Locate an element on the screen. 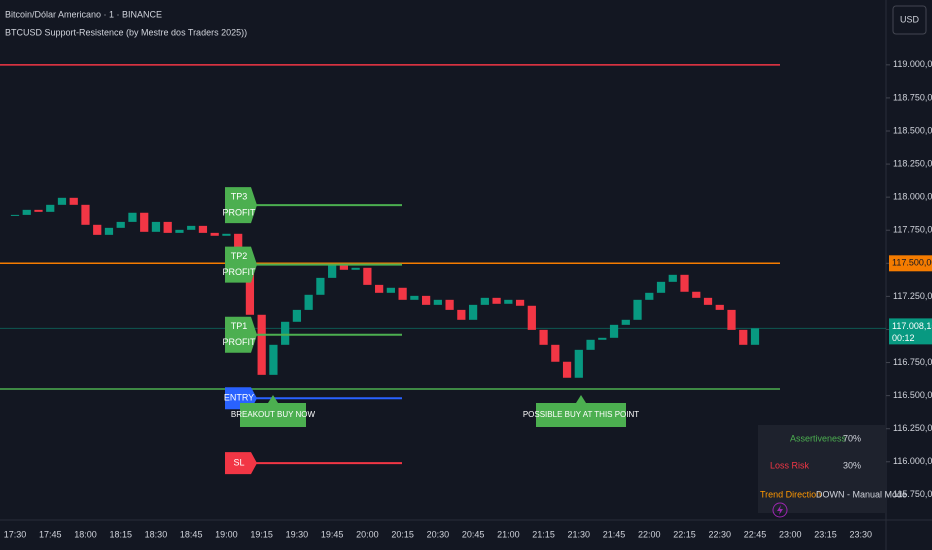 This screenshot has width=932, height=550. x-tick-label: 23:15 is located at coordinates (825, 534).